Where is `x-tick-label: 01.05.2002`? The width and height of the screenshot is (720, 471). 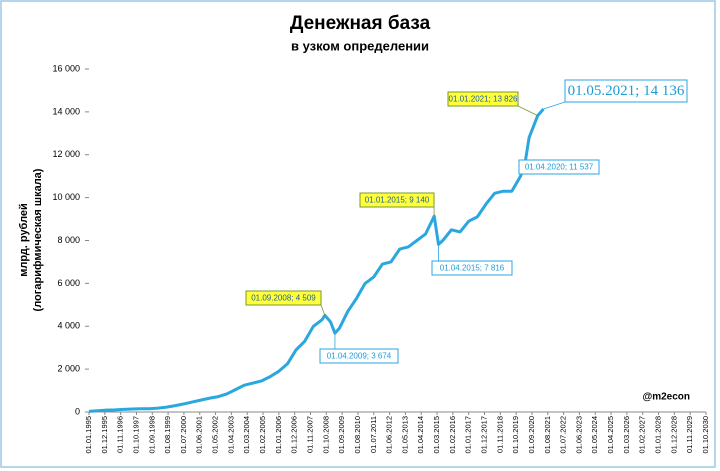
x-tick-label: 01.05.2002 is located at coordinates (215, 435).